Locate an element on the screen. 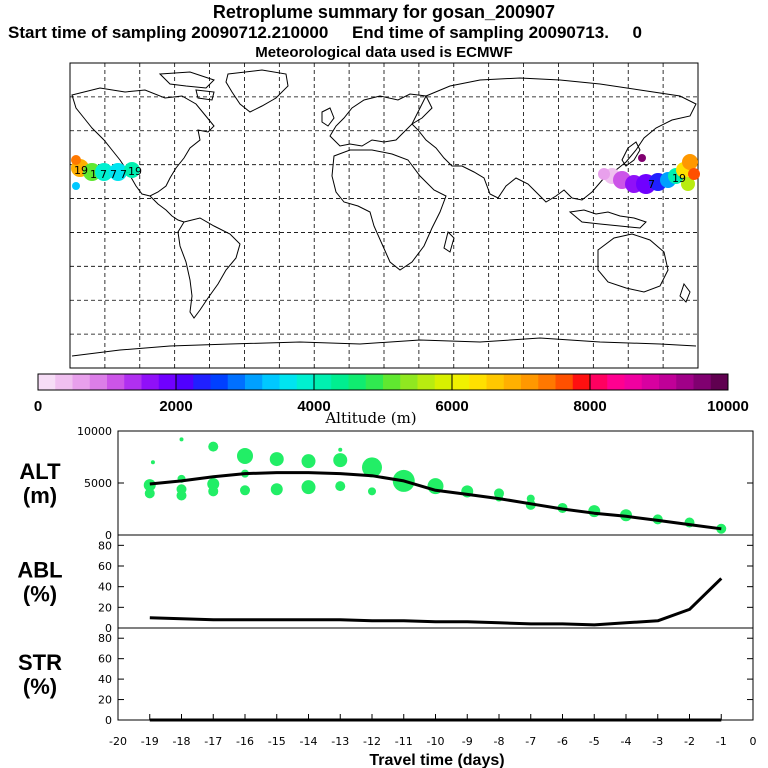  panel-frame is located at coordinates (435, 674).